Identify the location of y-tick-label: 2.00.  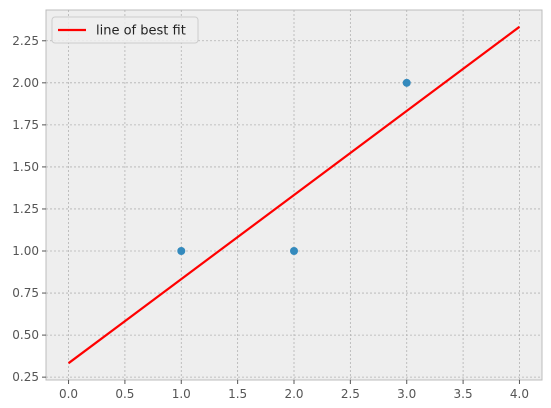
(25, 83).